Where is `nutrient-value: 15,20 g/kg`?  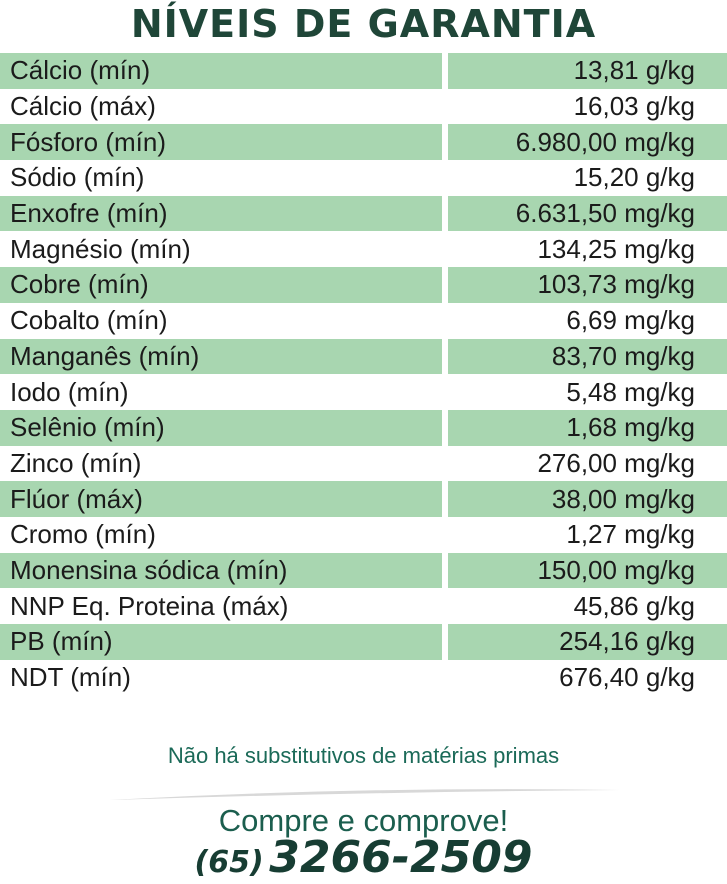 nutrient-value: 15,20 g/kg is located at coordinates (634, 177).